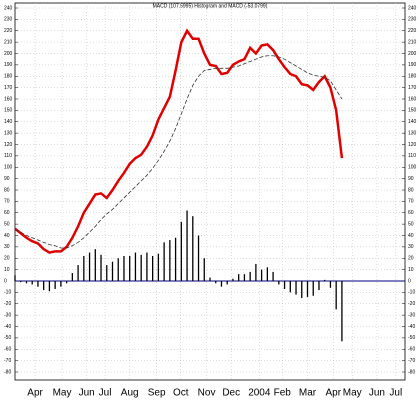  Describe the element at coordinates (283, 393) in the screenshot. I see `x-tick-label: Feb` at that location.